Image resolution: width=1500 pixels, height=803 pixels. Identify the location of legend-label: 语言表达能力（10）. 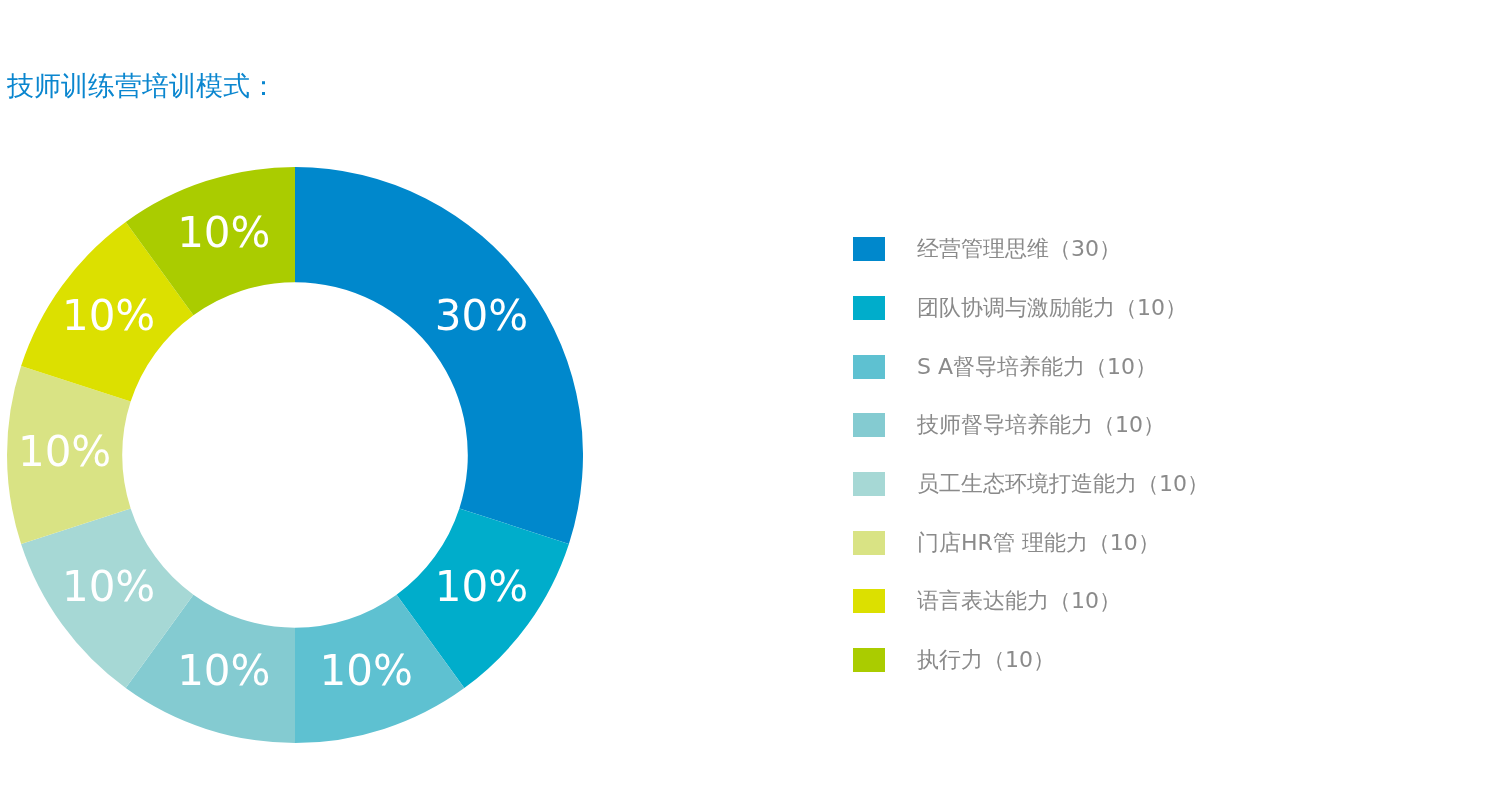
(1019, 601).